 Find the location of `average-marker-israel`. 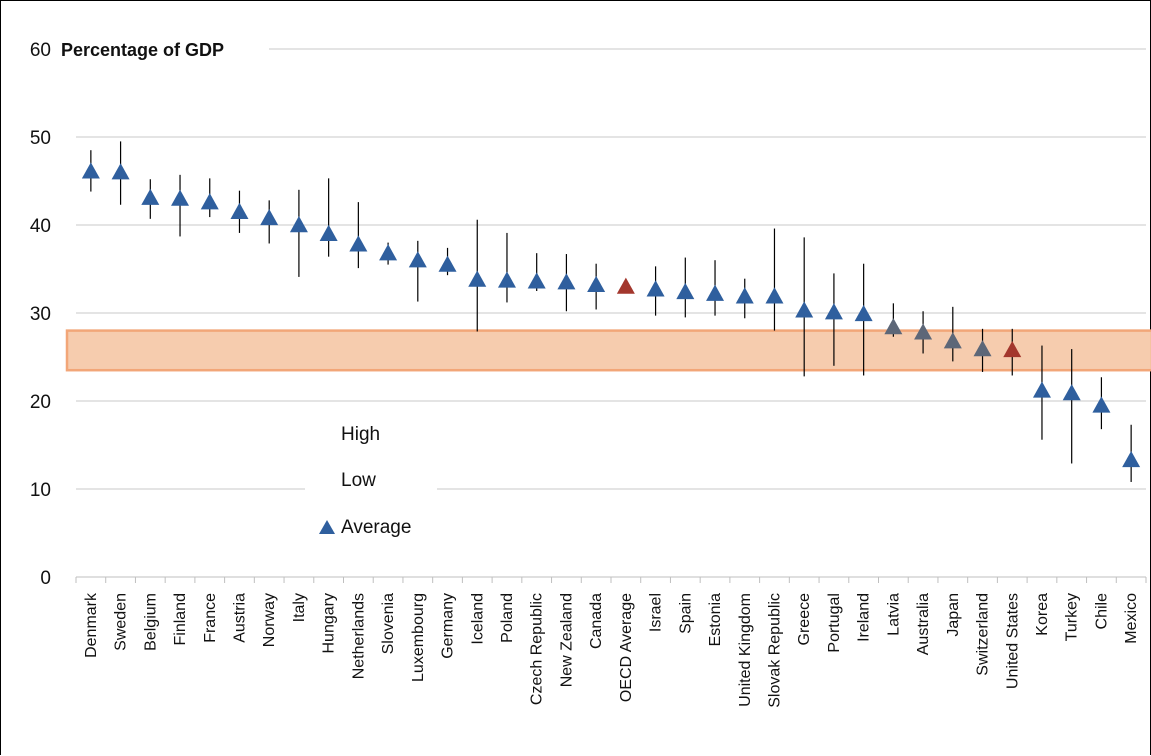

average-marker-israel is located at coordinates (655, 288).